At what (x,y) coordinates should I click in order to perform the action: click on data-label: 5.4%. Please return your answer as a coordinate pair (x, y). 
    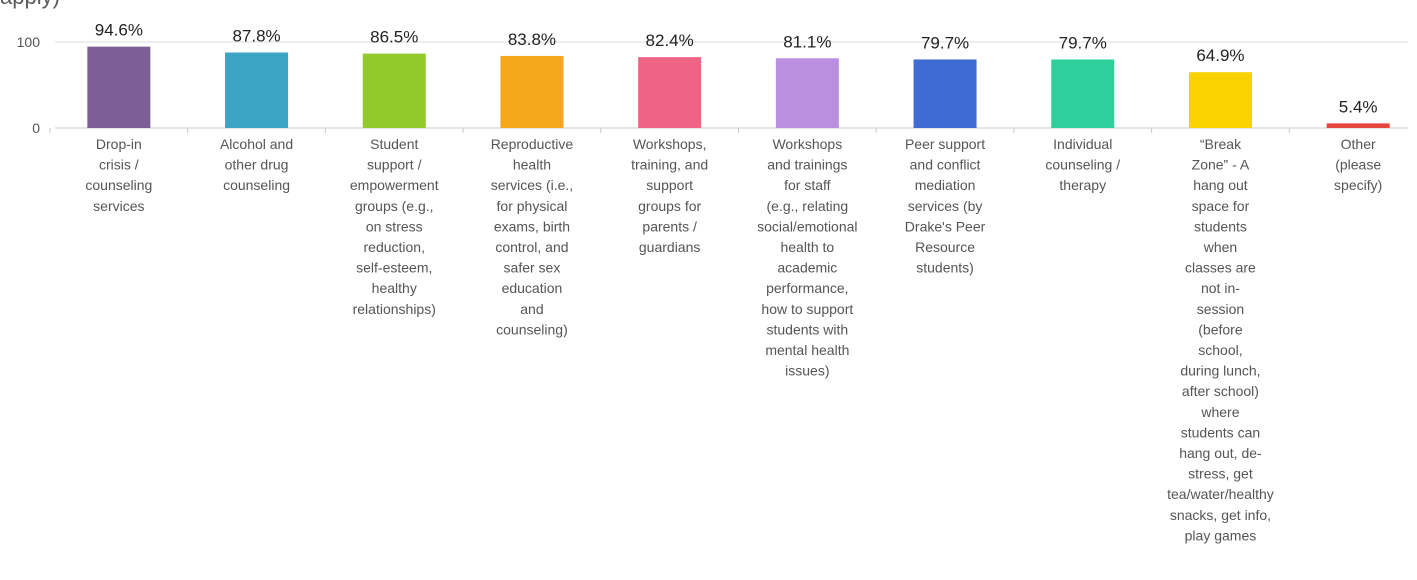
    Looking at the image, I should click on (1358, 106).